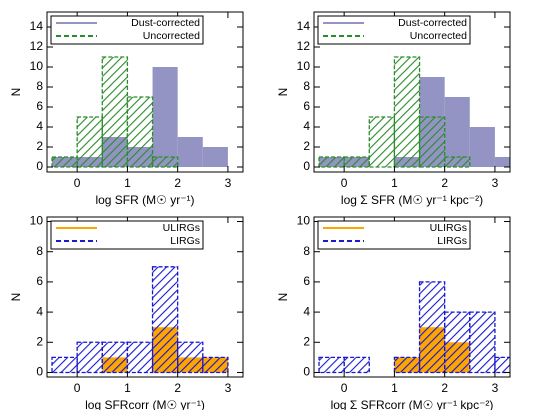 The width and height of the screenshot is (538, 410). Describe the element at coordinates (145, 404) in the screenshot. I see `x-axis-label: log SFRcorr (M☉ yr⁻¹)` at that location.